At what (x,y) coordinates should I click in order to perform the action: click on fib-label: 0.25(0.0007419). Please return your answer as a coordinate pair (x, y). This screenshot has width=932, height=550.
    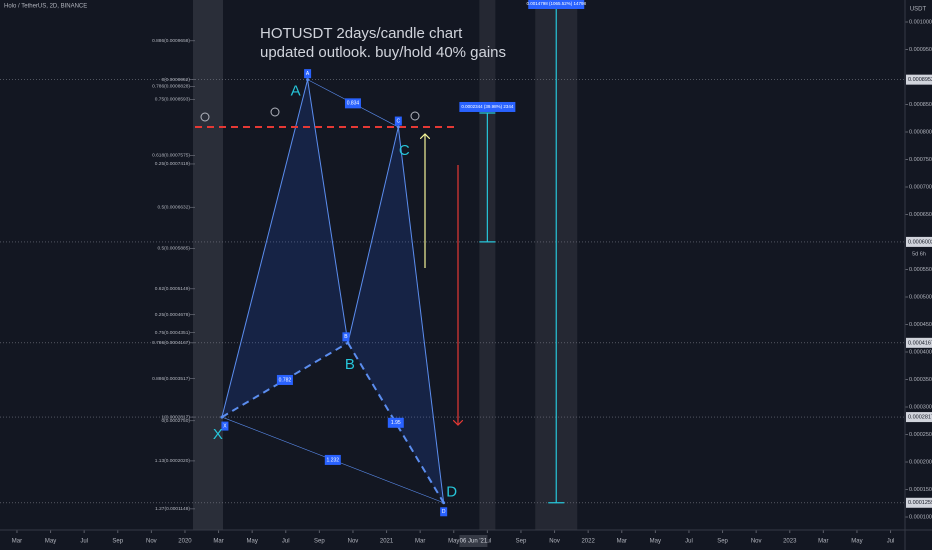
    Looking at the image, I should click on (173, 164).